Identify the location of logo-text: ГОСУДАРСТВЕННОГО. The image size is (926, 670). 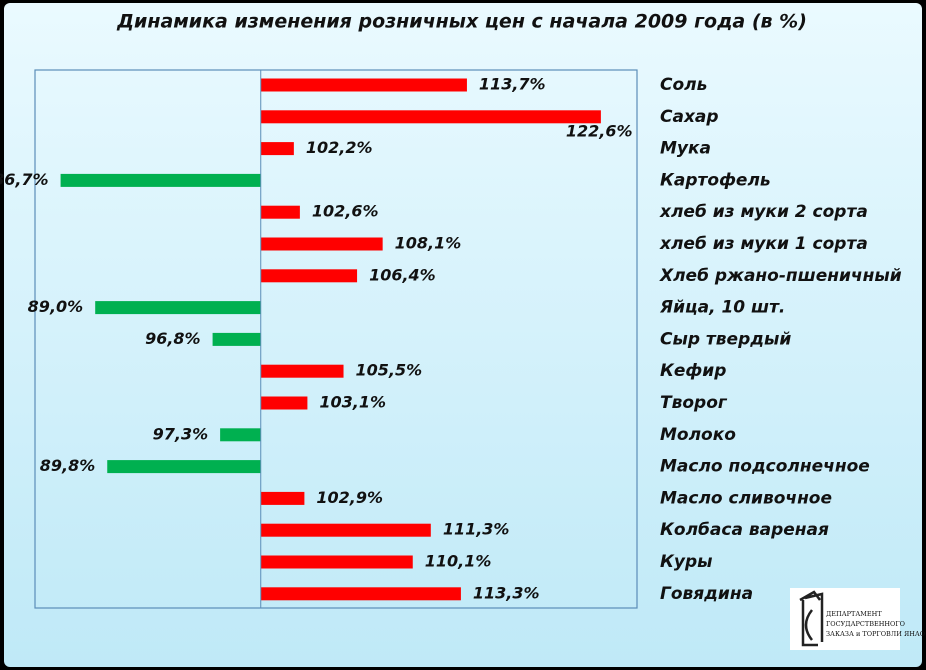
(865, 624).